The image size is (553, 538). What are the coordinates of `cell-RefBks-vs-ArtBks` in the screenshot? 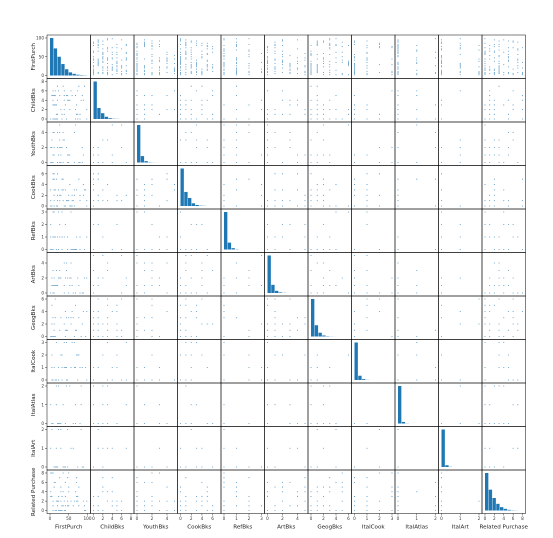 It's located at (286, 230).